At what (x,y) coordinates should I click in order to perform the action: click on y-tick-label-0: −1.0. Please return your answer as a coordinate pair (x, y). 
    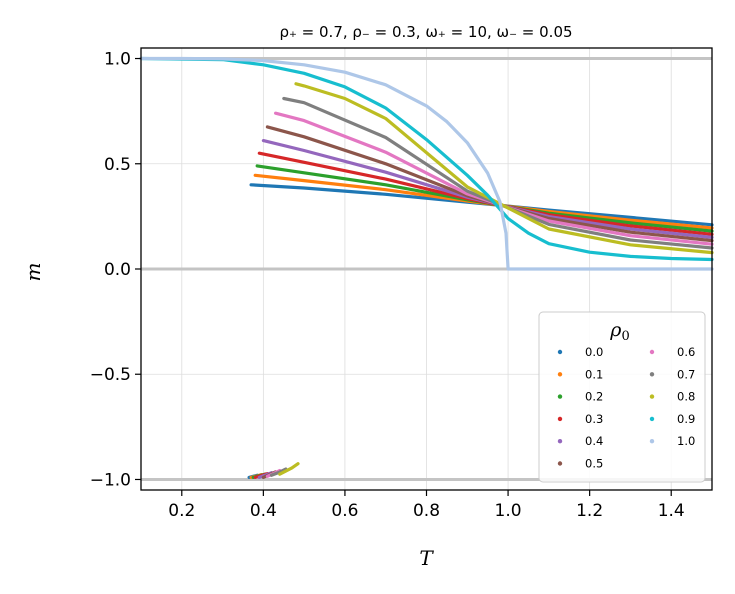
    Looking at the image, I should click on (110, 480).